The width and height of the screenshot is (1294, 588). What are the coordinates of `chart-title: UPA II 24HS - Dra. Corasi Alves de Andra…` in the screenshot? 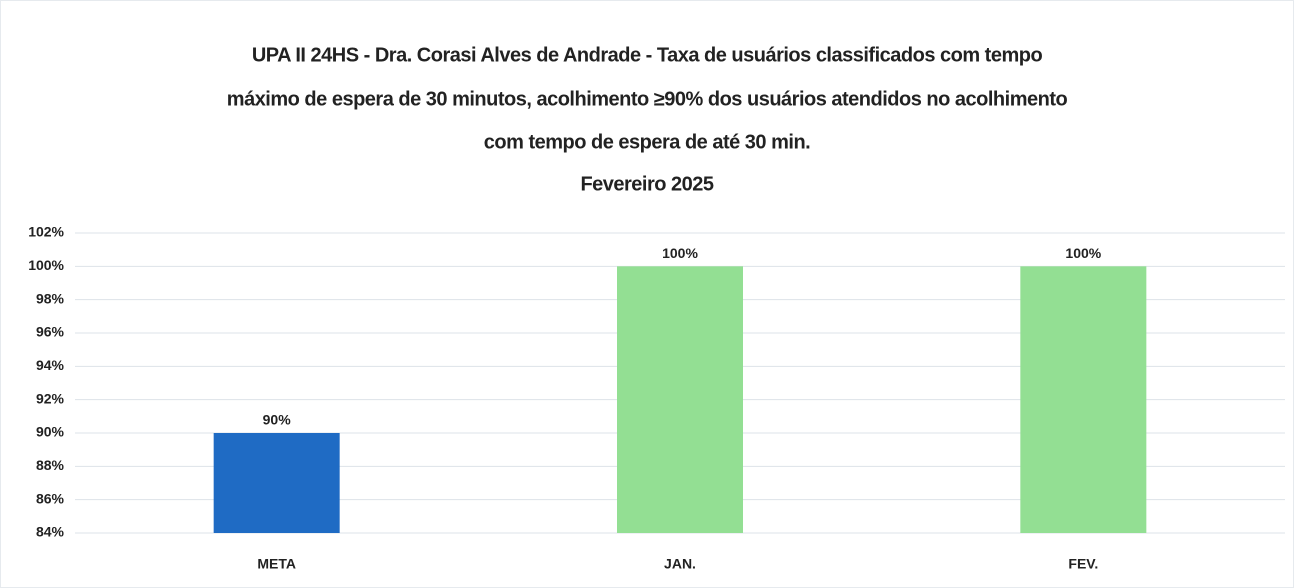 It's located at (647, 55).